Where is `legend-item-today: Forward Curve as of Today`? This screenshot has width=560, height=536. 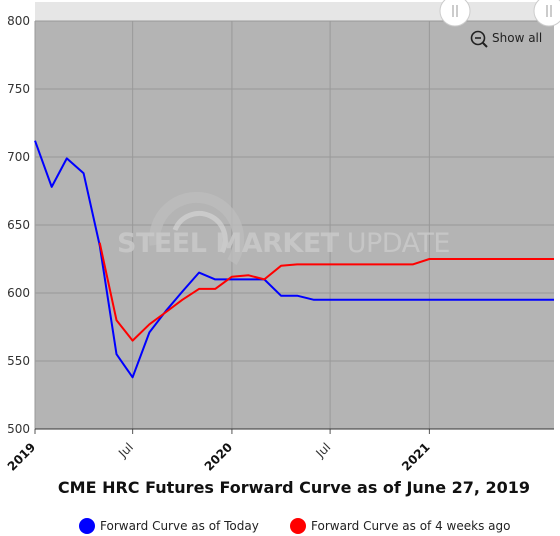
legend-item-today: Forward Curve as of Today is located at coordinates (169, 526).